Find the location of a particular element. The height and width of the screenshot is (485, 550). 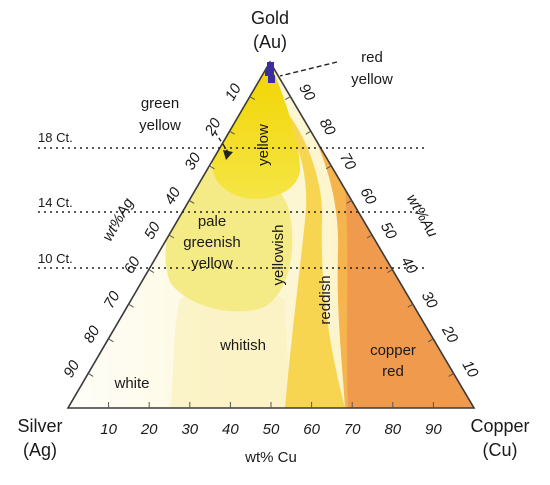

au-tick-label: 40 is located at coordinates (408, 266).